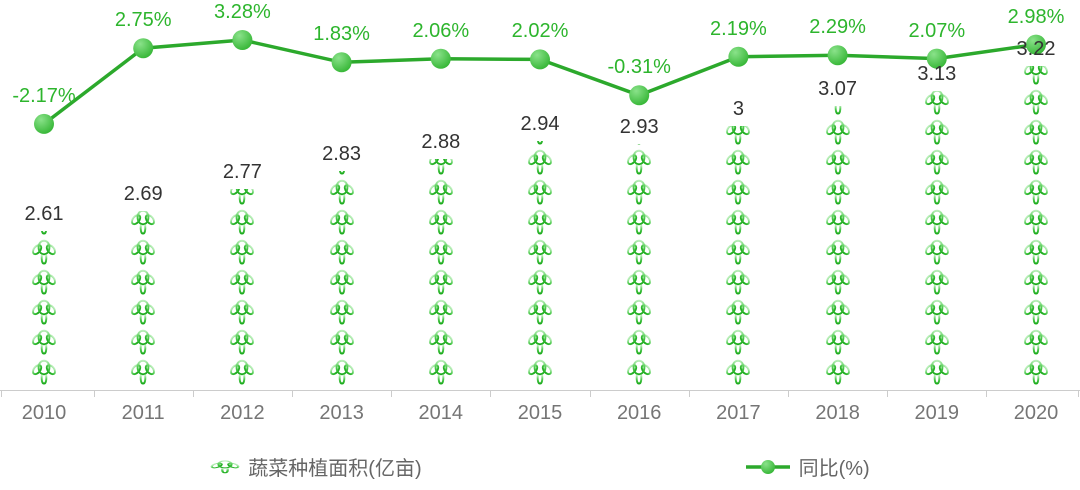  What do you see at coordinates (738, 256) in the screenshot?
I see `vegetable-bar-2017` at bounding box center [738, 256].